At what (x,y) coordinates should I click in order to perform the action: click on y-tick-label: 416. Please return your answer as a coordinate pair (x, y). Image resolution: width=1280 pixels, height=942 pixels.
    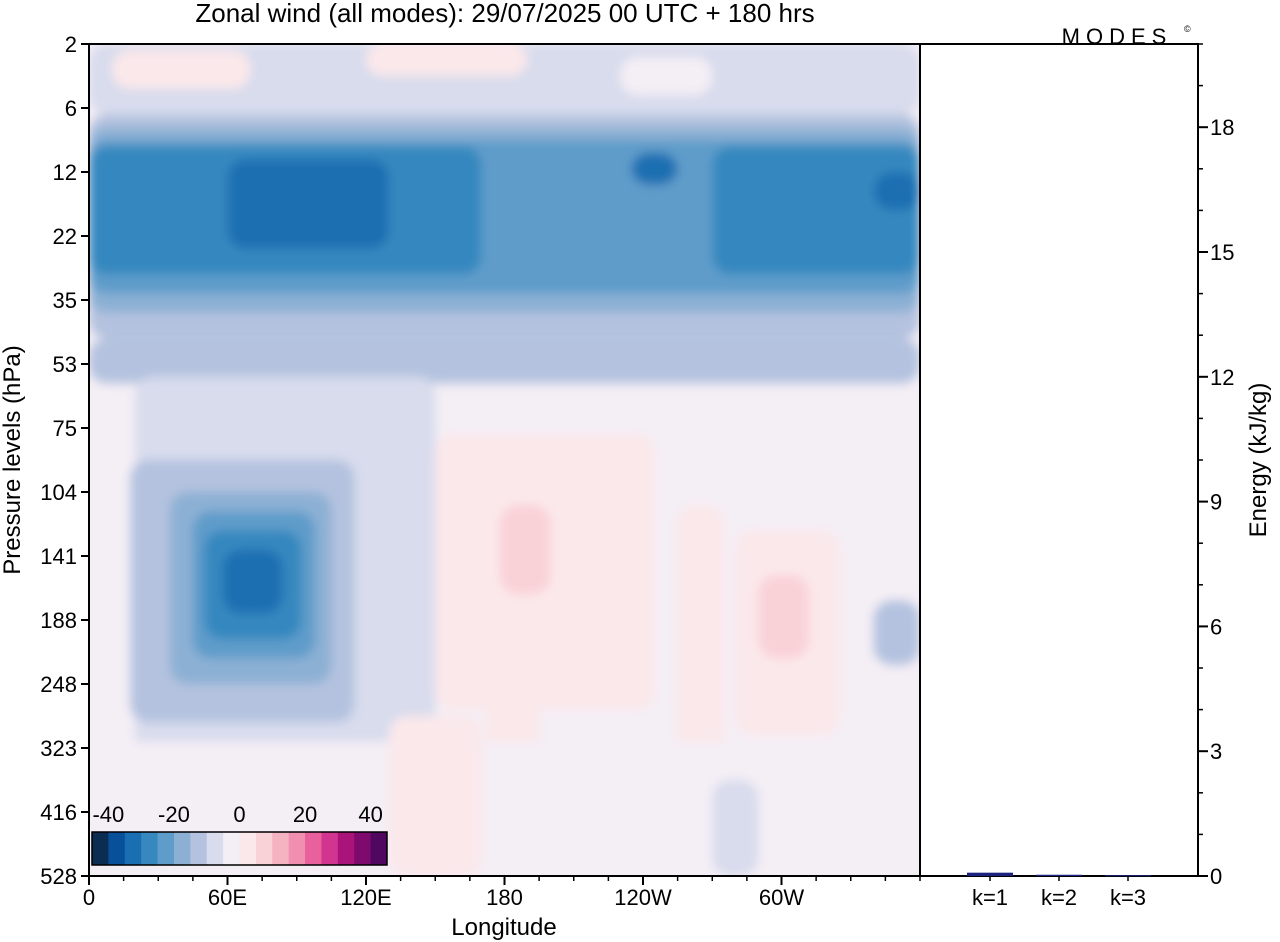
    Looking at the image, I should click on (58, 812).